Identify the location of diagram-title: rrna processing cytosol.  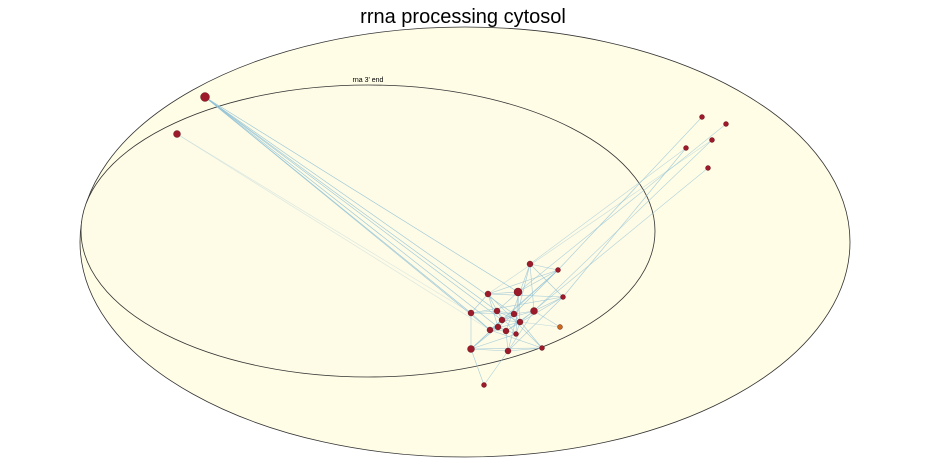
(463, 17).